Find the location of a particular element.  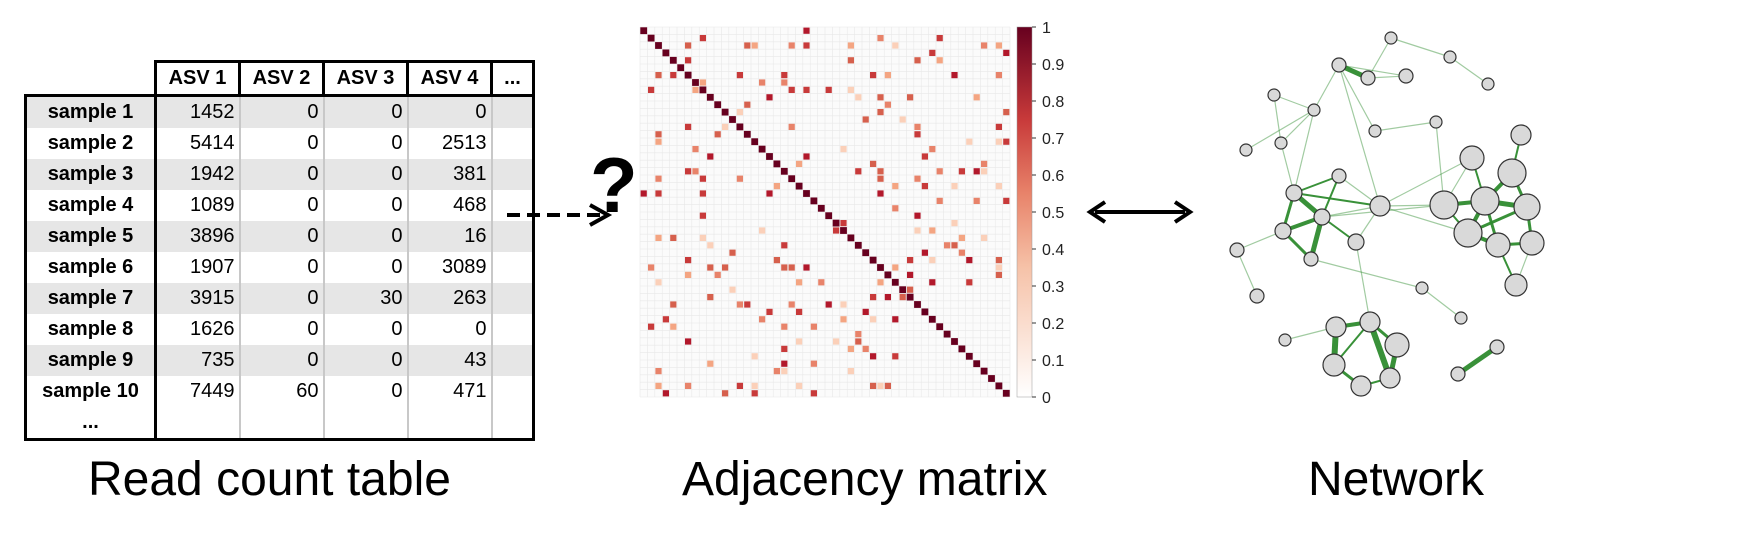

row-header: sample 5 is located at coordinates (90, 236).